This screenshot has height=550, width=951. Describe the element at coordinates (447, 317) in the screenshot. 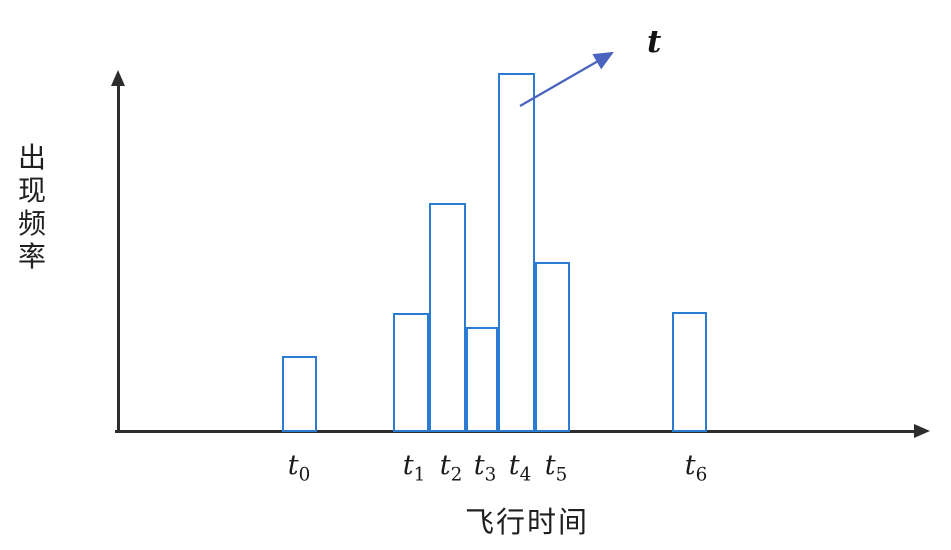

I see `bar-t2` at that location.